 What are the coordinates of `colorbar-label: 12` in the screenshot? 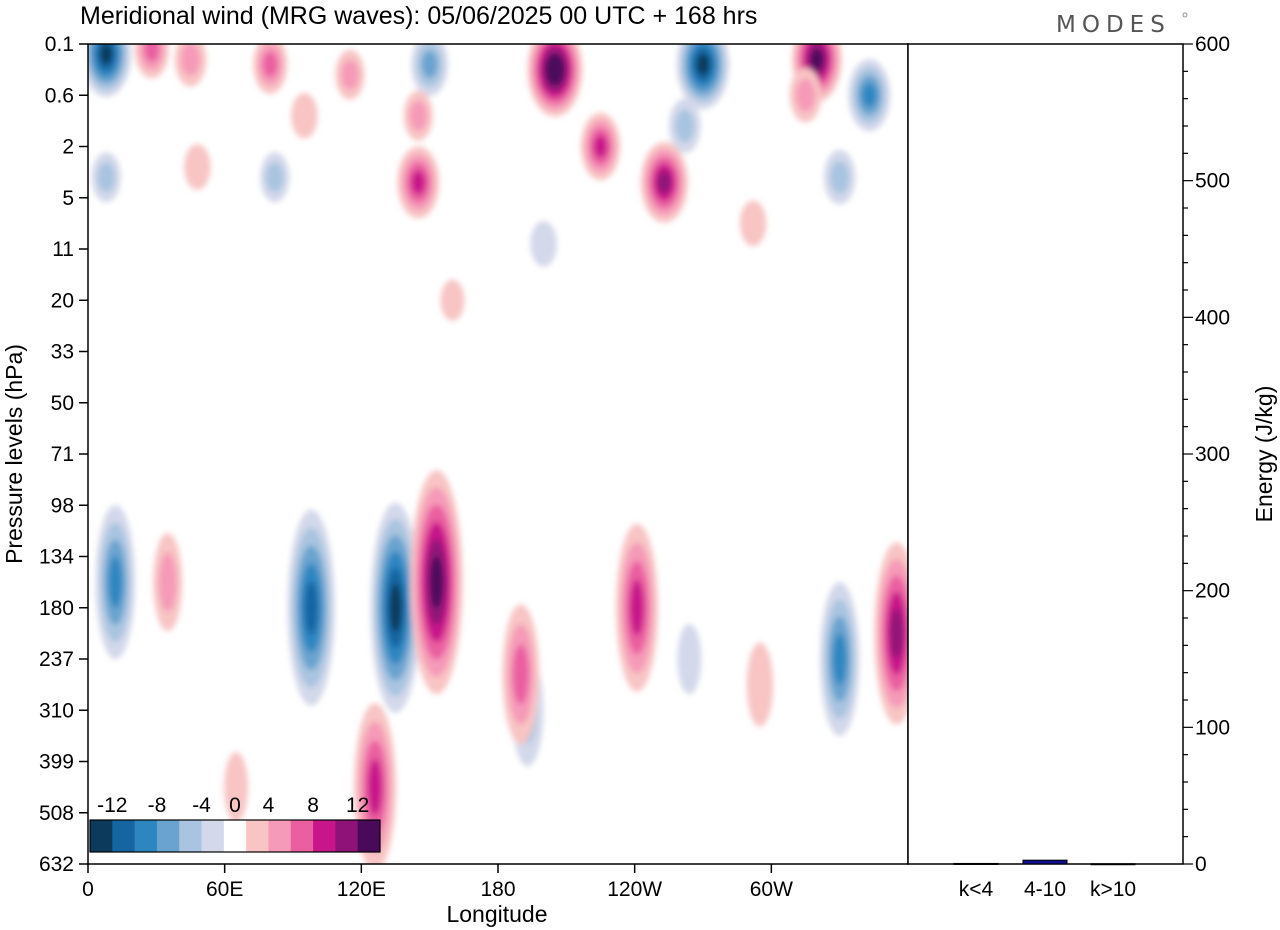 It's located at (357, 805).